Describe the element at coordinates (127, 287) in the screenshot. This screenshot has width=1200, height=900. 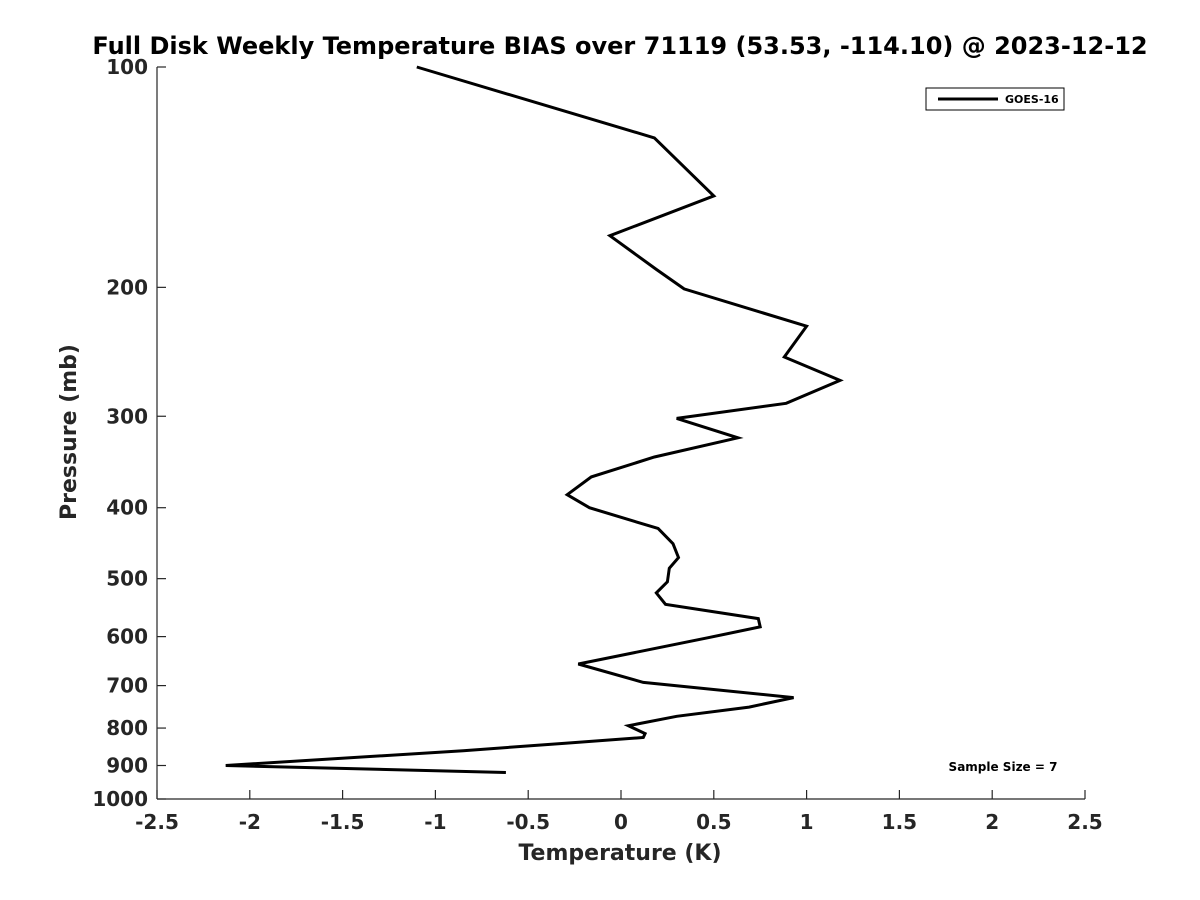
I see `y-tick-label: 200` at that location.